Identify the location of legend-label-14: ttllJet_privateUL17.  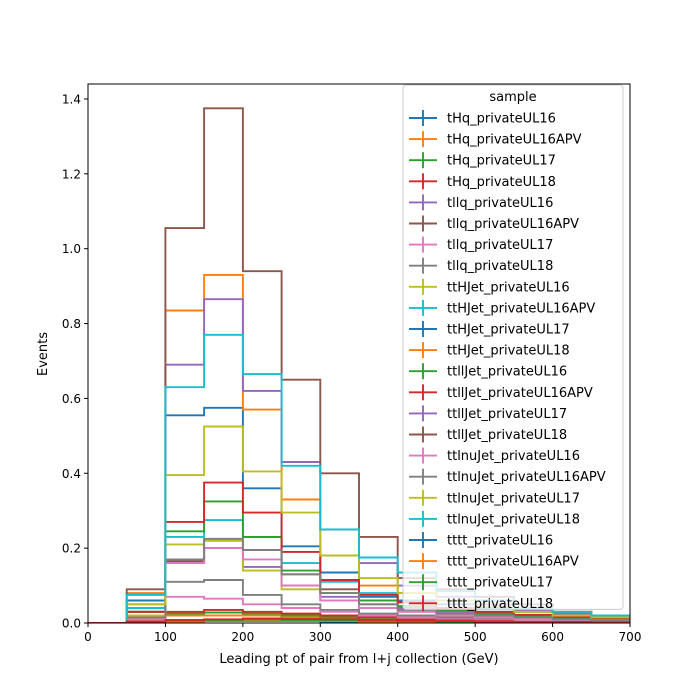
(507, 414).